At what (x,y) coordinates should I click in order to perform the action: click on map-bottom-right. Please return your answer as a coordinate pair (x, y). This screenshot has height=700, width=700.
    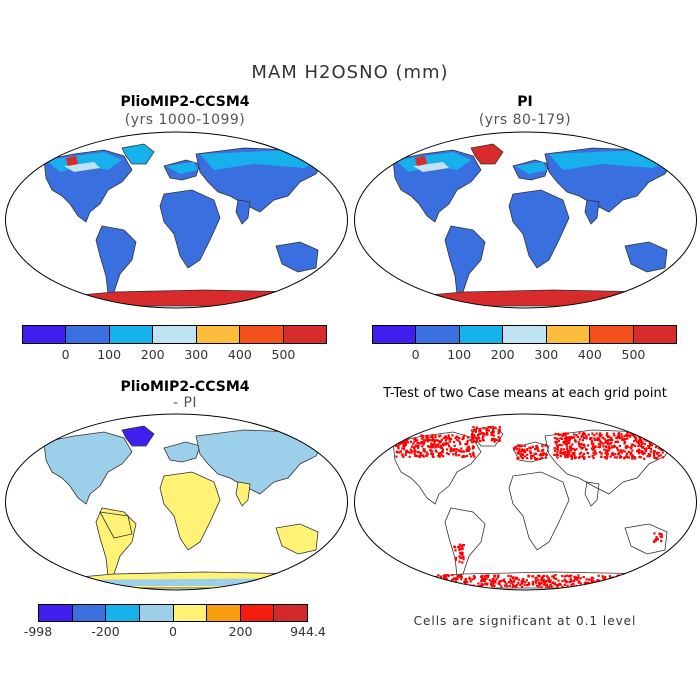
    Looking at the image, I should click on (525, 502).